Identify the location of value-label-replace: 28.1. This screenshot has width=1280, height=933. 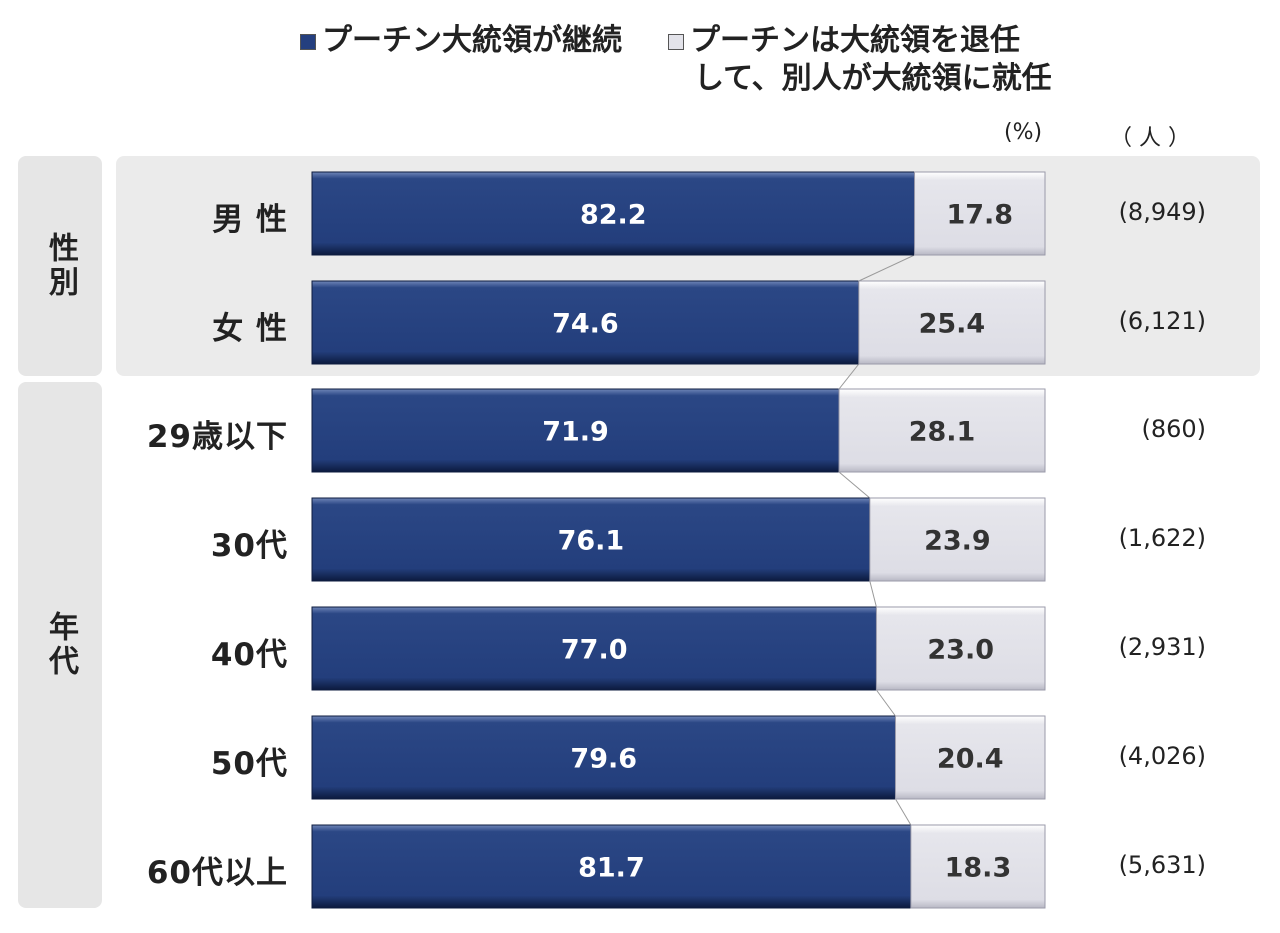
(942, 432).